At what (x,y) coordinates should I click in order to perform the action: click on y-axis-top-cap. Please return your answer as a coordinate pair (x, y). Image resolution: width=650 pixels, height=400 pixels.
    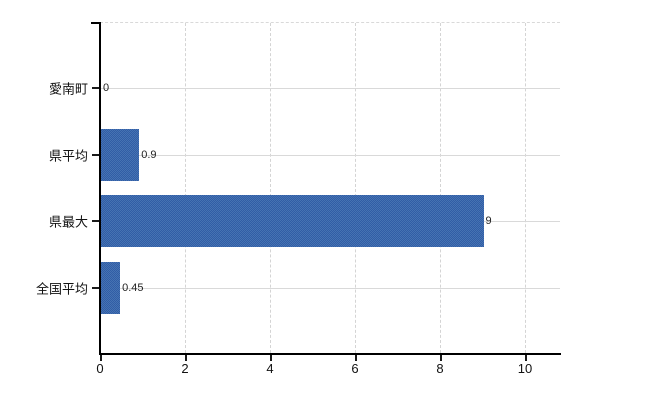
    Looking at the image, I should click on (95, 23).